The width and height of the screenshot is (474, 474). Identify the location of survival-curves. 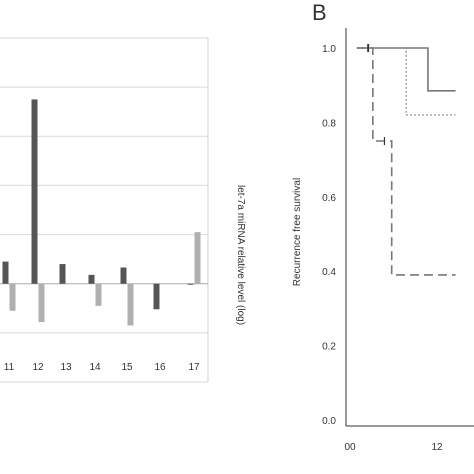
(406, 160).